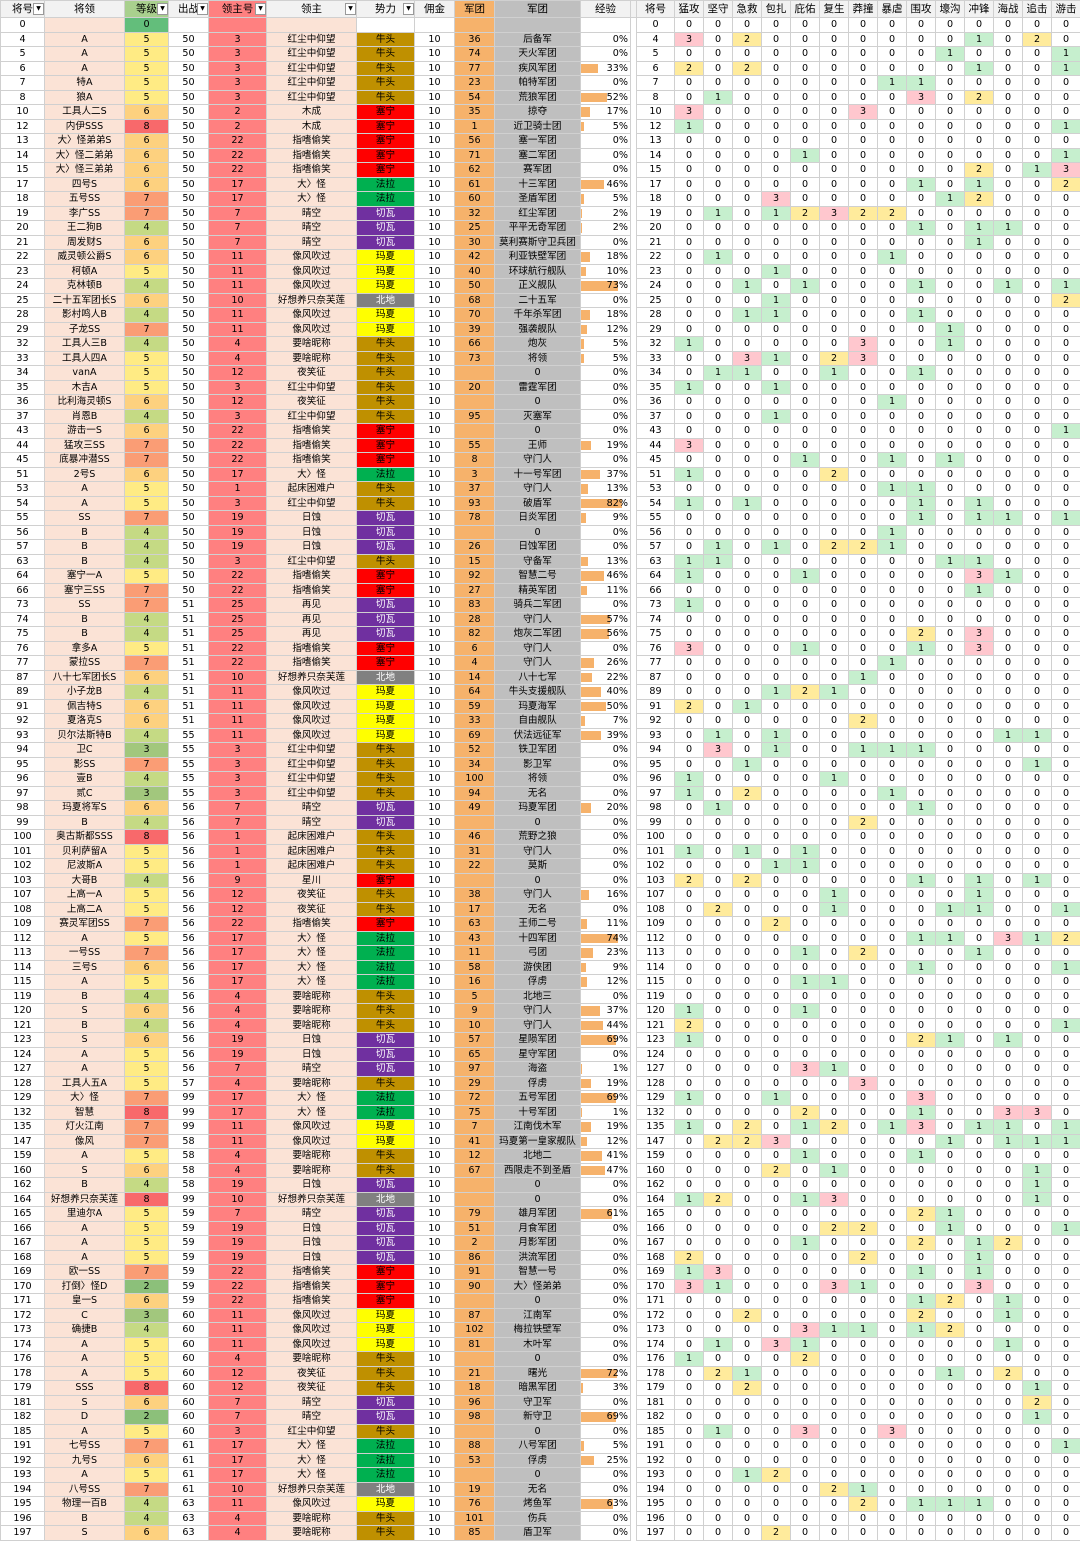  Describe the element at coordinates (1037, 1112) in the screenshot. I see `skill-cell: 3` at that location.